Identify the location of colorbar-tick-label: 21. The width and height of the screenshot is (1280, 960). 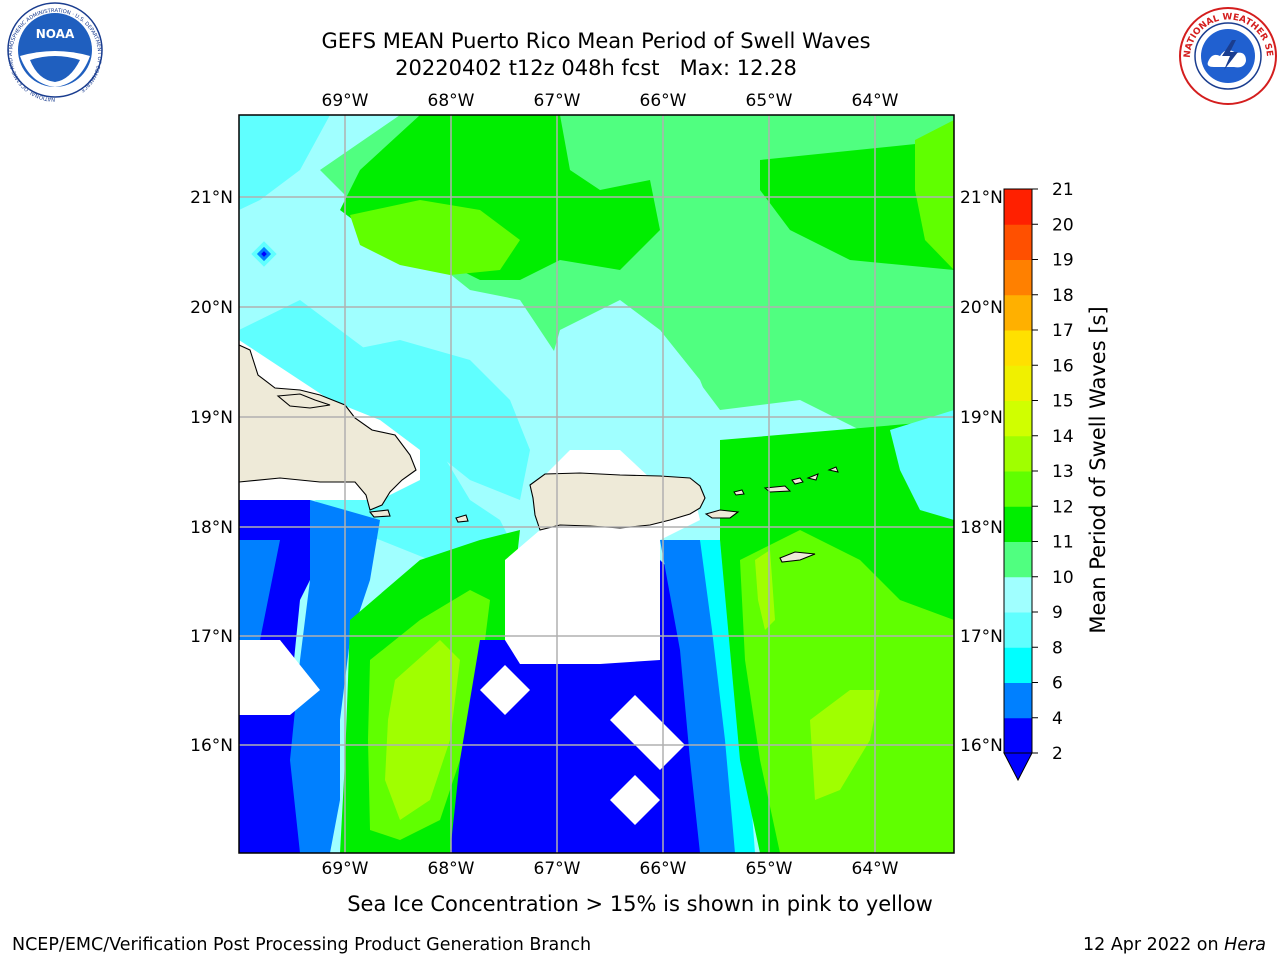
(1063, 190).